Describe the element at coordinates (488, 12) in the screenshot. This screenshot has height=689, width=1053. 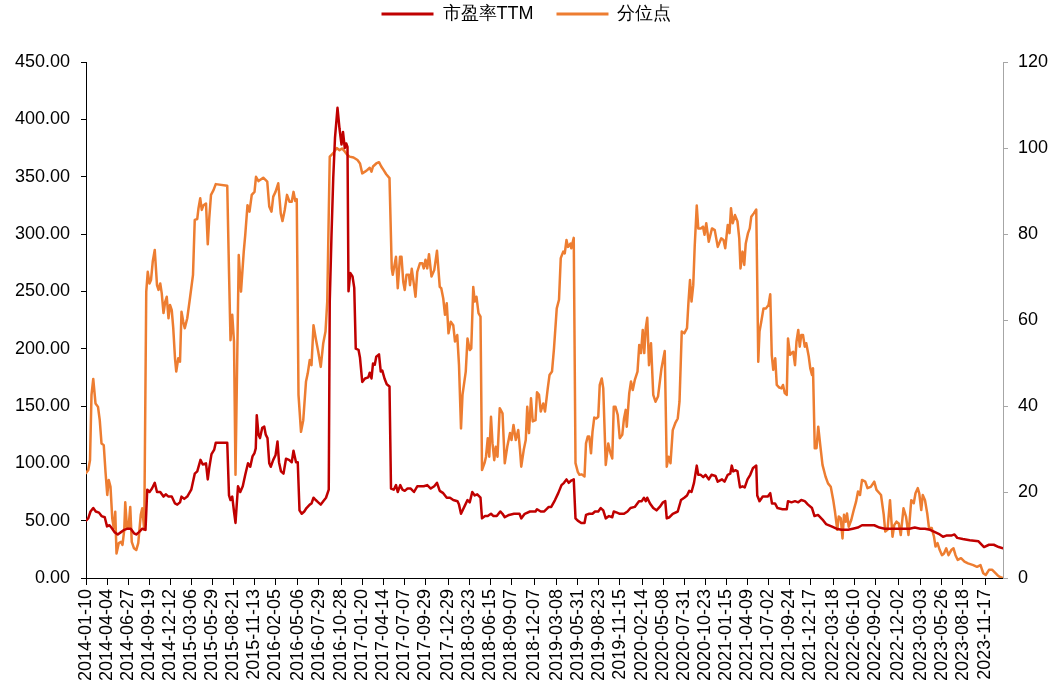
I see `legend-label: 市盈率TTM` at that location.